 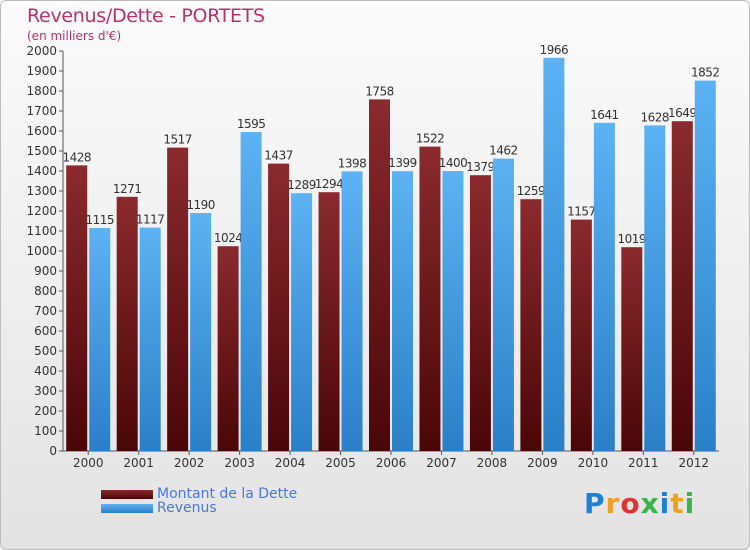 I want to click on x-tick-label: 2011, so click(x=643, y=463).